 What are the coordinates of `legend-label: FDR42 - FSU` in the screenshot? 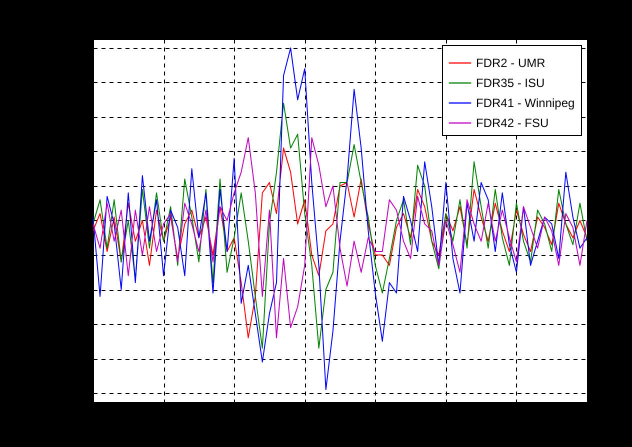 It's located at (512, 123).